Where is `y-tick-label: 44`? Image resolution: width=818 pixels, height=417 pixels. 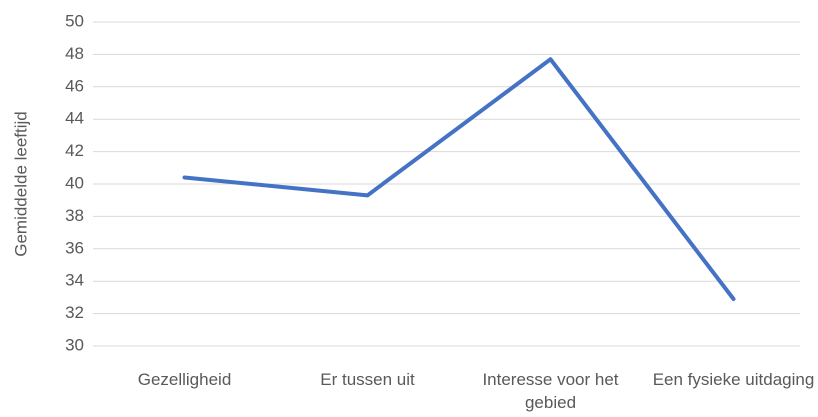 y-tick-label: 44 is located at coordinates (74, 118).